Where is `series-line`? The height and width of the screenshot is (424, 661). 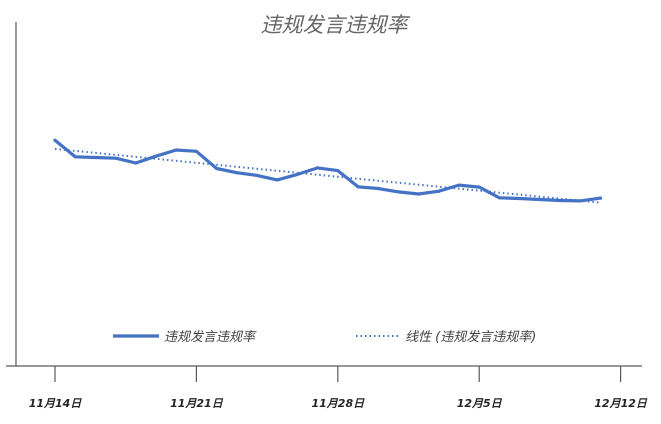 series-line is located at coordinates (328, 170).